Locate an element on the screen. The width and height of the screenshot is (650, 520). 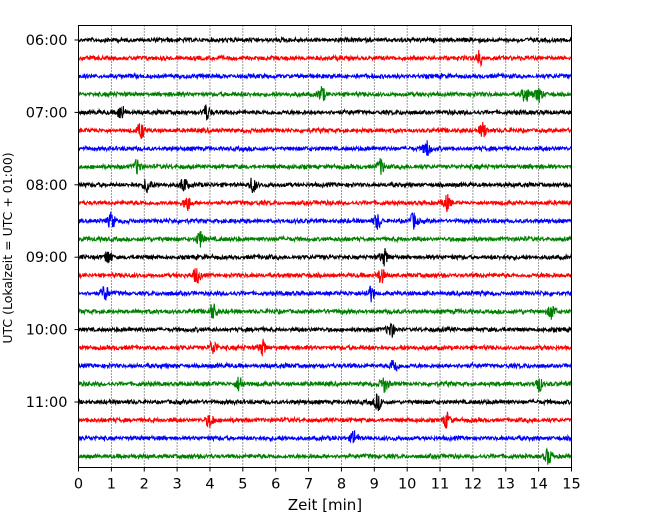
y-axis-label: UTC (Lokalzeit = UTC + 01:00) is located at coordinates (7, 247).